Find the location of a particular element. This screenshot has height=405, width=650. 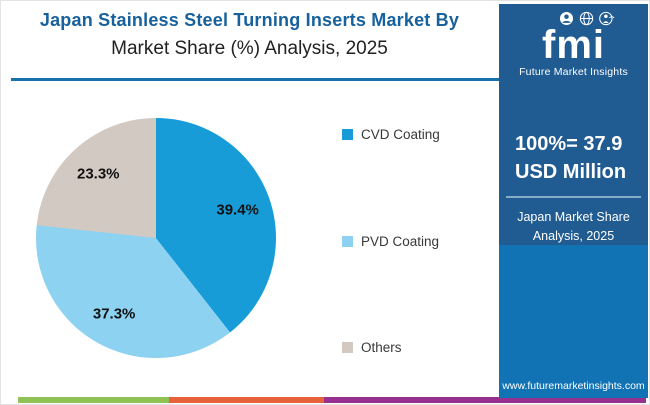

fmi-logo: fmi Future Market Insights is located at coordinates (573, 44).